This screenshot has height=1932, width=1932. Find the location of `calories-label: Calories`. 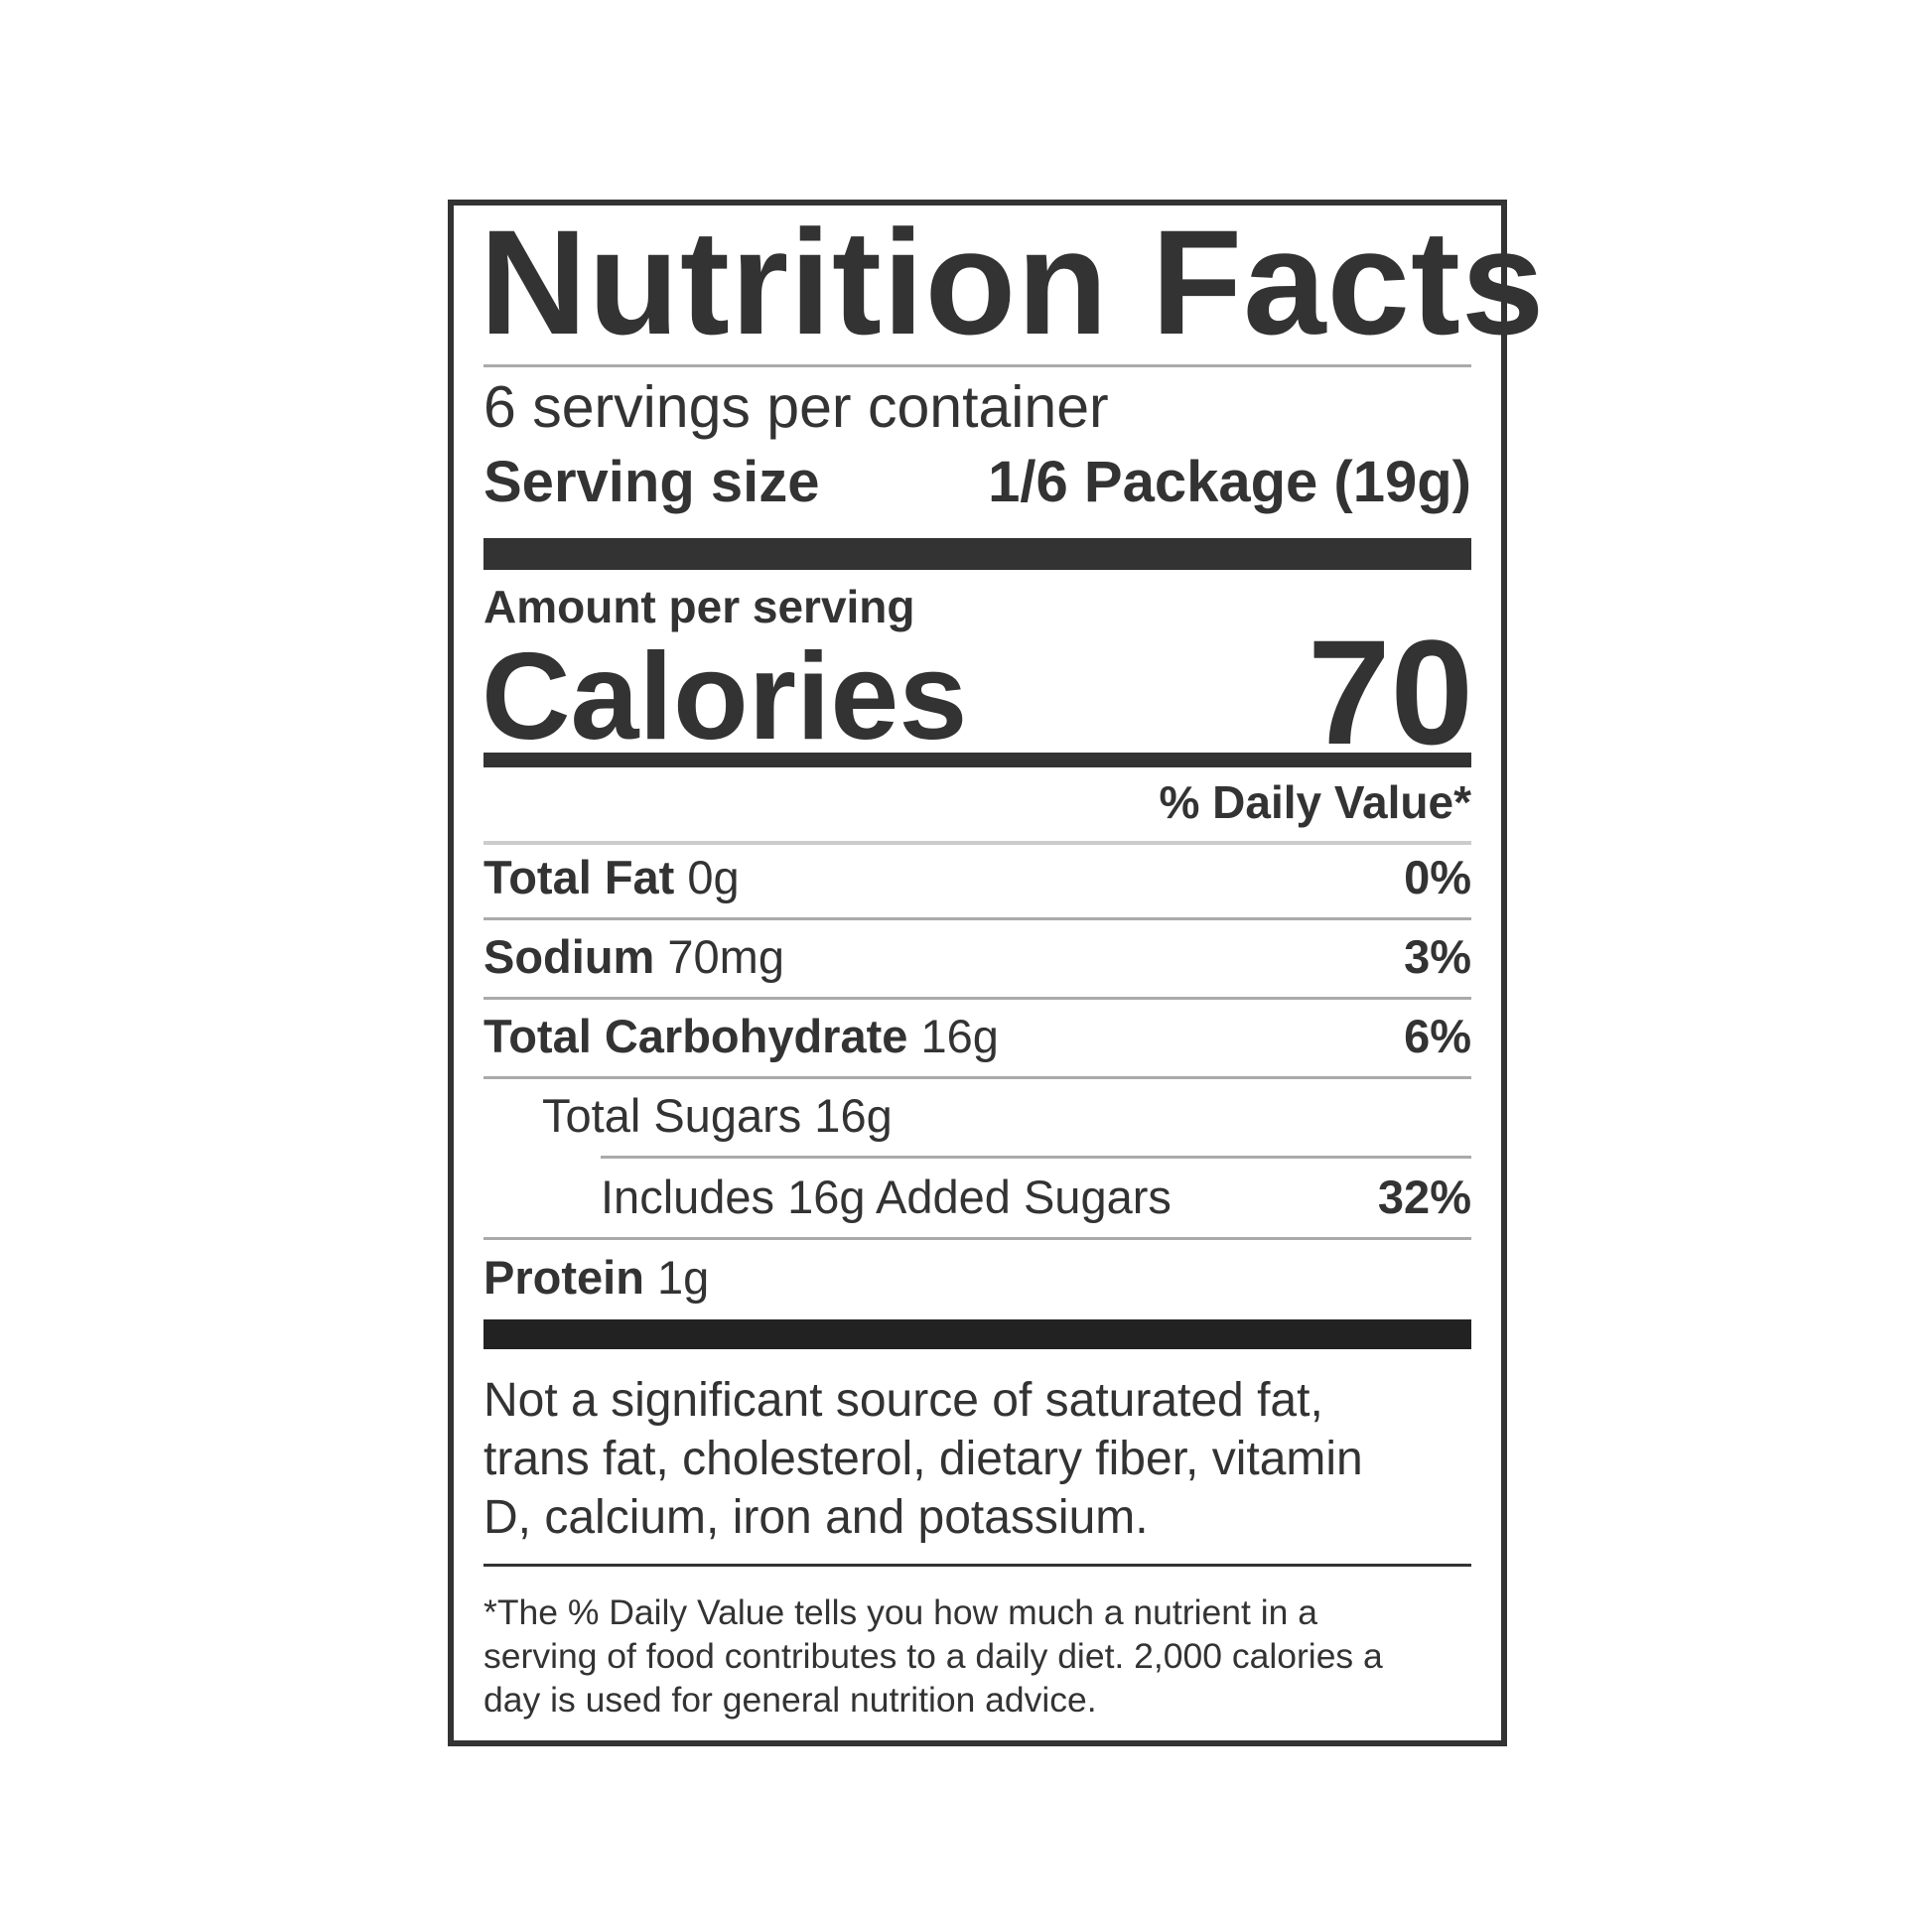

calories-label: Calories is located at coordinates (725, 696).